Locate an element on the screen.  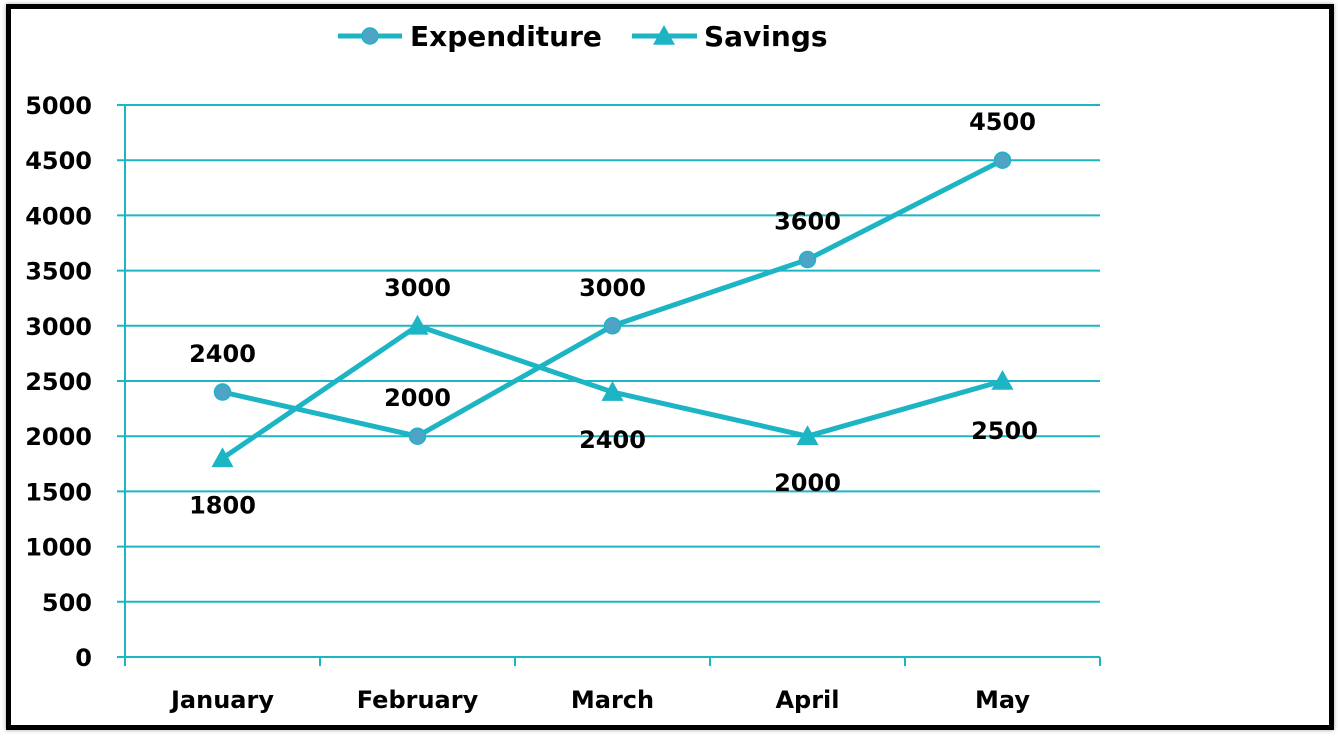
y-tick-label: 3000 is located at coordinates (58, 327).